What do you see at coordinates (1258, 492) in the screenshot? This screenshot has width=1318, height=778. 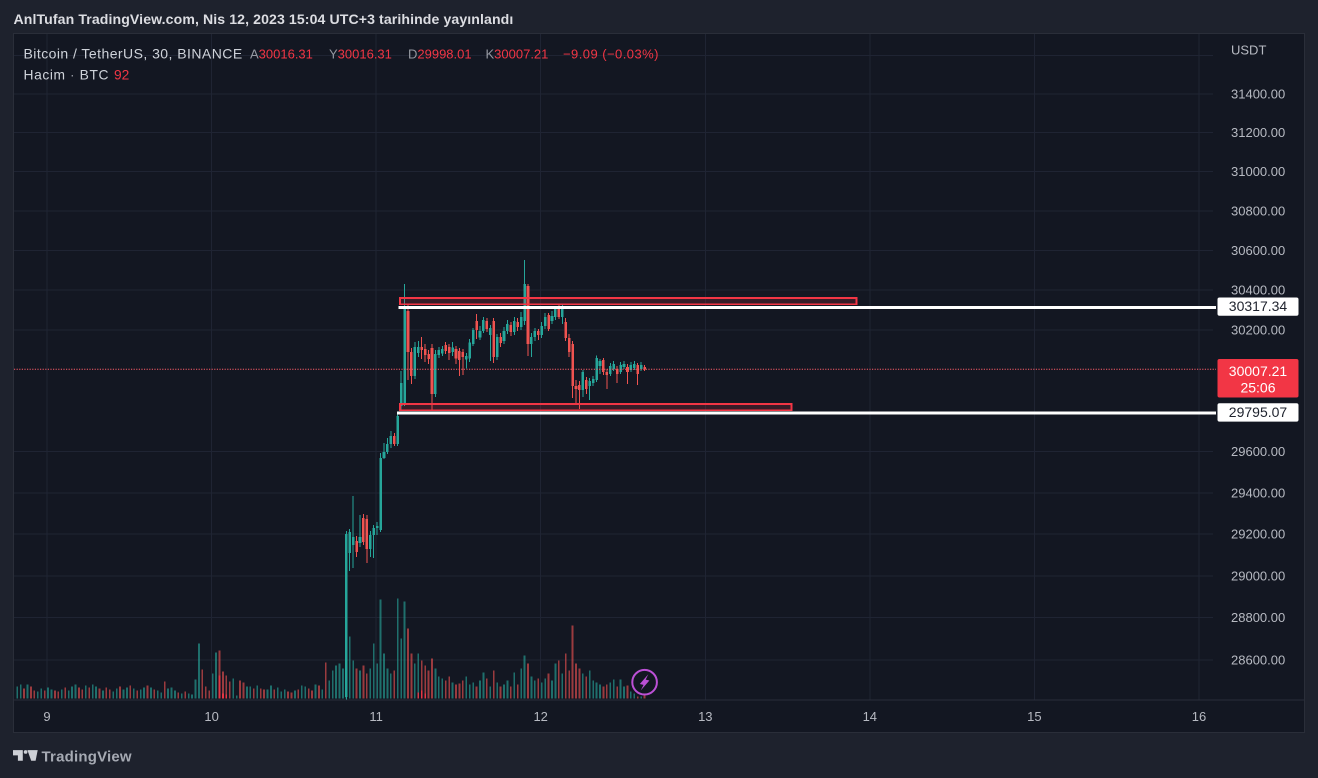 I see `svg-text: 29400.00` at bounding box center [1258, 492].